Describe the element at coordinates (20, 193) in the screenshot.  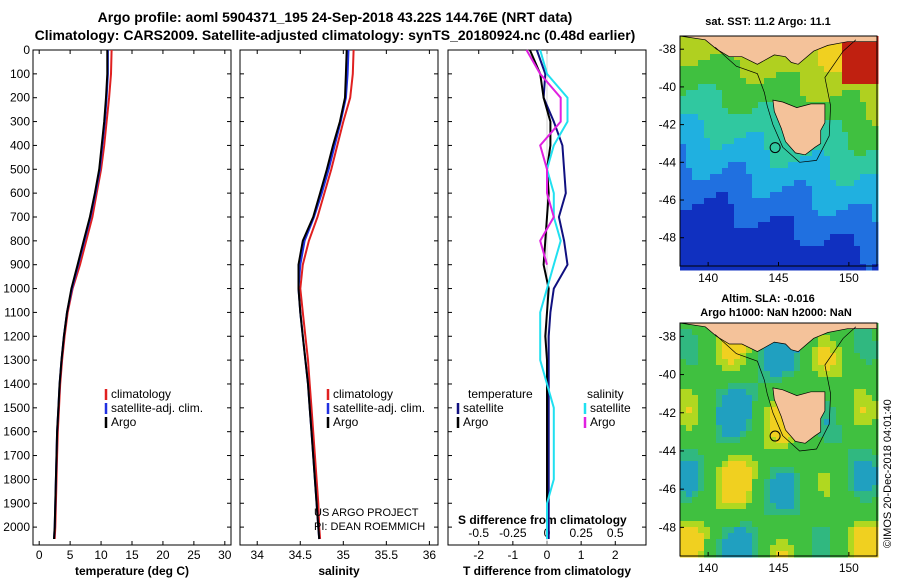
I see `y-tick-label: 600` at that location.